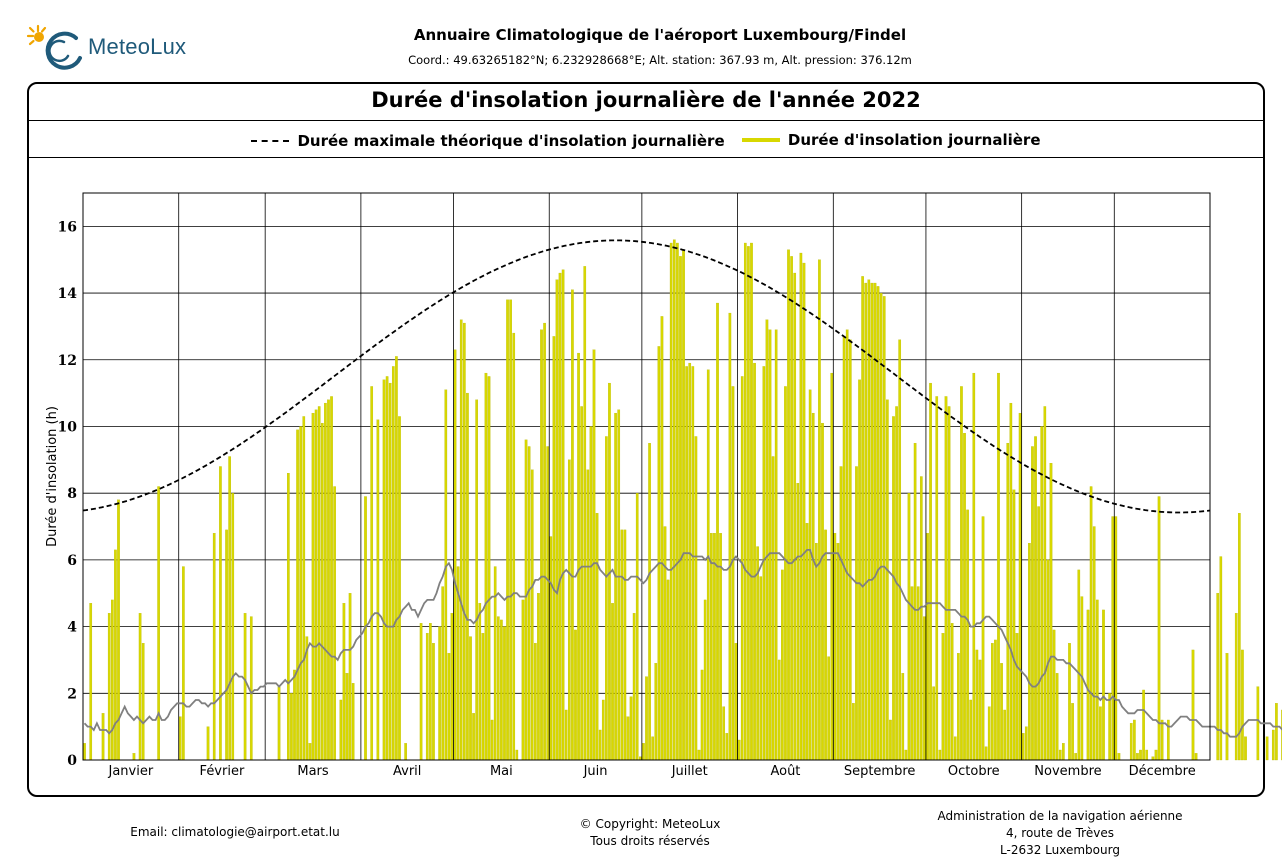 This screenshot has width=1282, height=861. I want to click on x-tick-label: Décembre, so click(1162, 771).